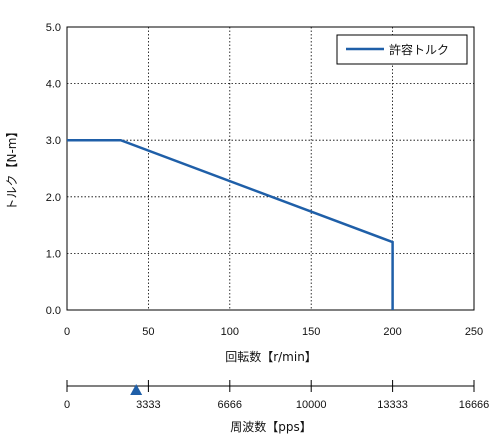 The width and height of the screenshot is (501, 447). I want to click on secondary-tick-label: 10000, so click(311, 405).